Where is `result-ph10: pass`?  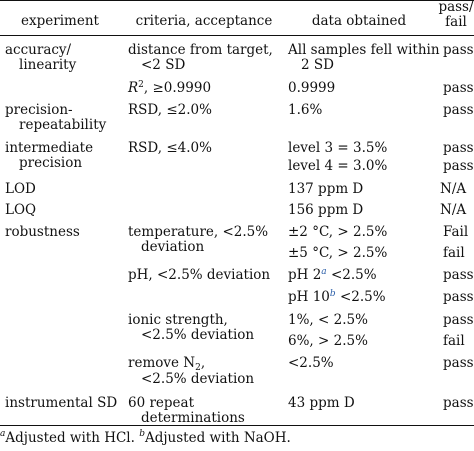 result-ph10: pass is located at coordinates (458, 297).